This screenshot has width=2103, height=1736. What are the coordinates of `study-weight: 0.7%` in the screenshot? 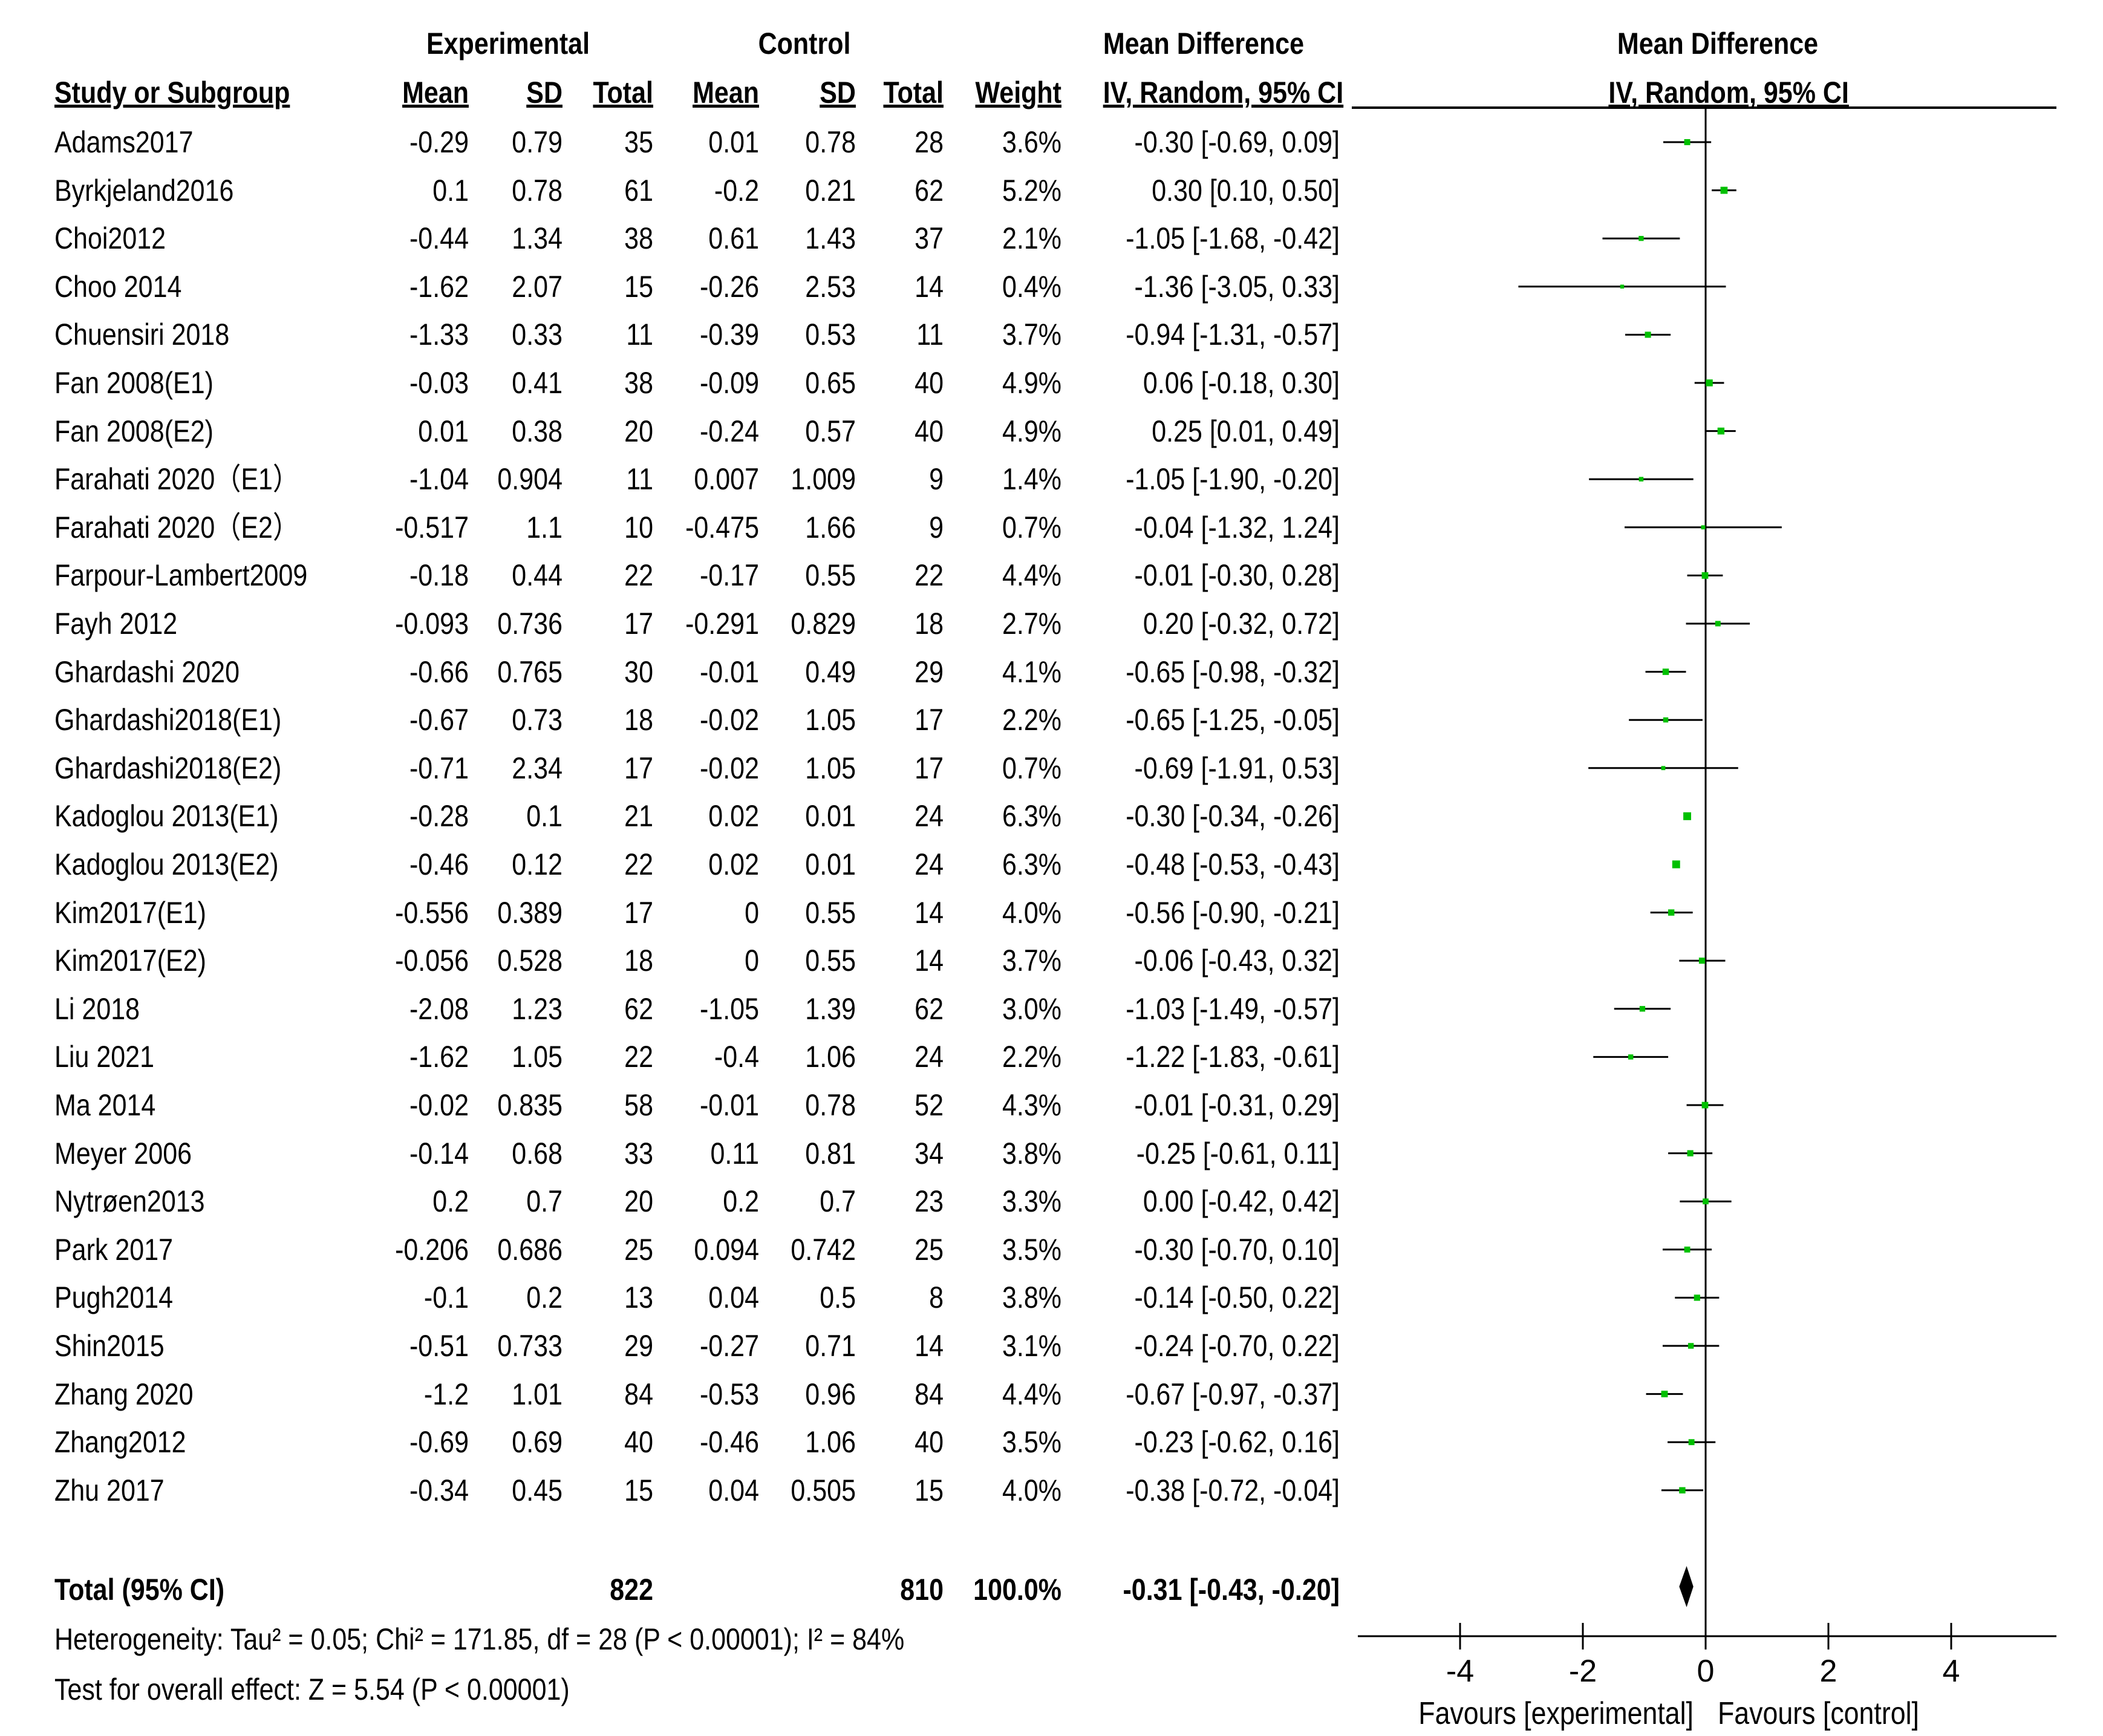 It's located at (1031, 768).